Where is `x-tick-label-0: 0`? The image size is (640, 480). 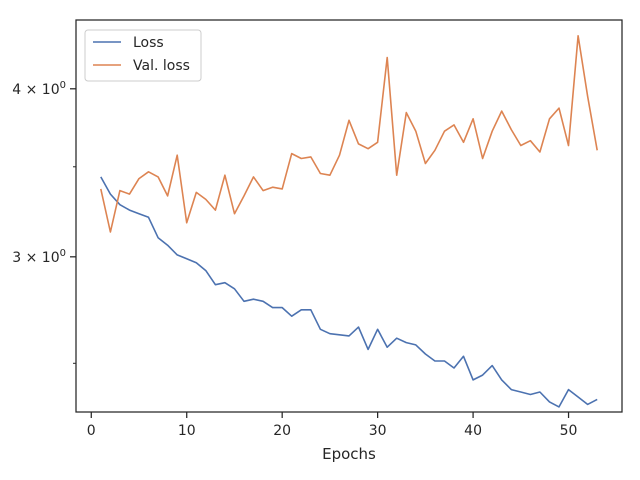 x-tick-label-0: 0 is located at coordinates (91, 431).